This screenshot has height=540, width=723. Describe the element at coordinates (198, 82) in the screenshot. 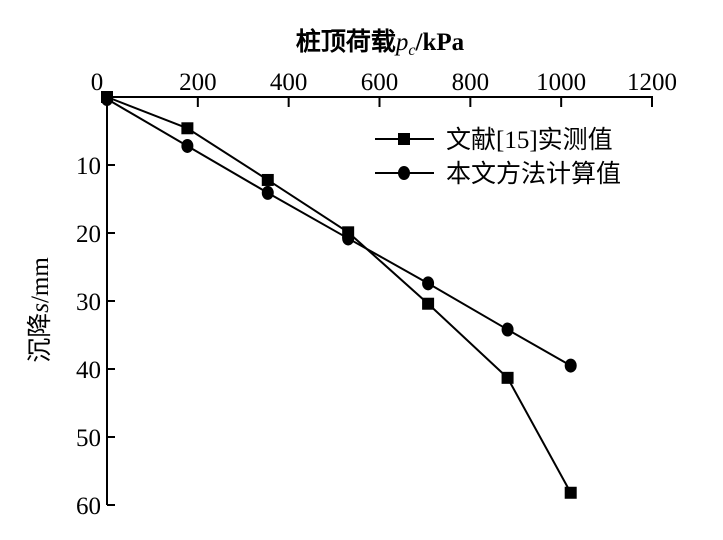

I see `x-tick-label: 200` at that location.